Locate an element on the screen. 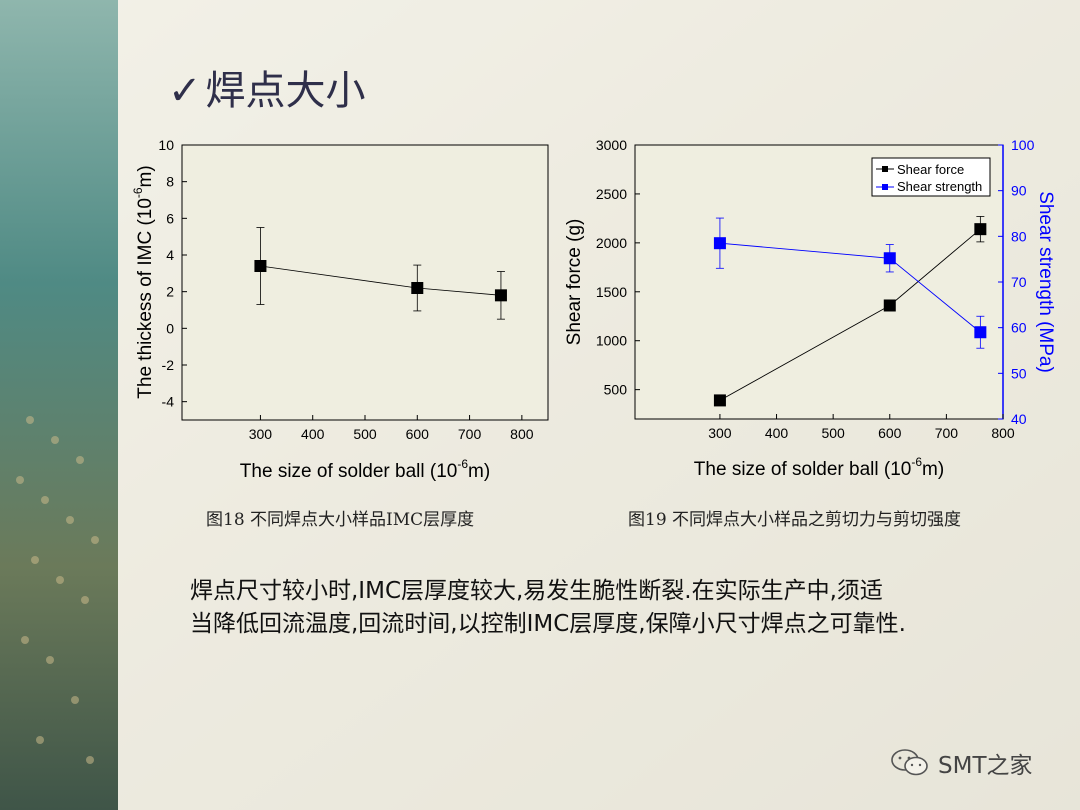  y-tick-label-left: 2500 is located at coordinates (611, 194).